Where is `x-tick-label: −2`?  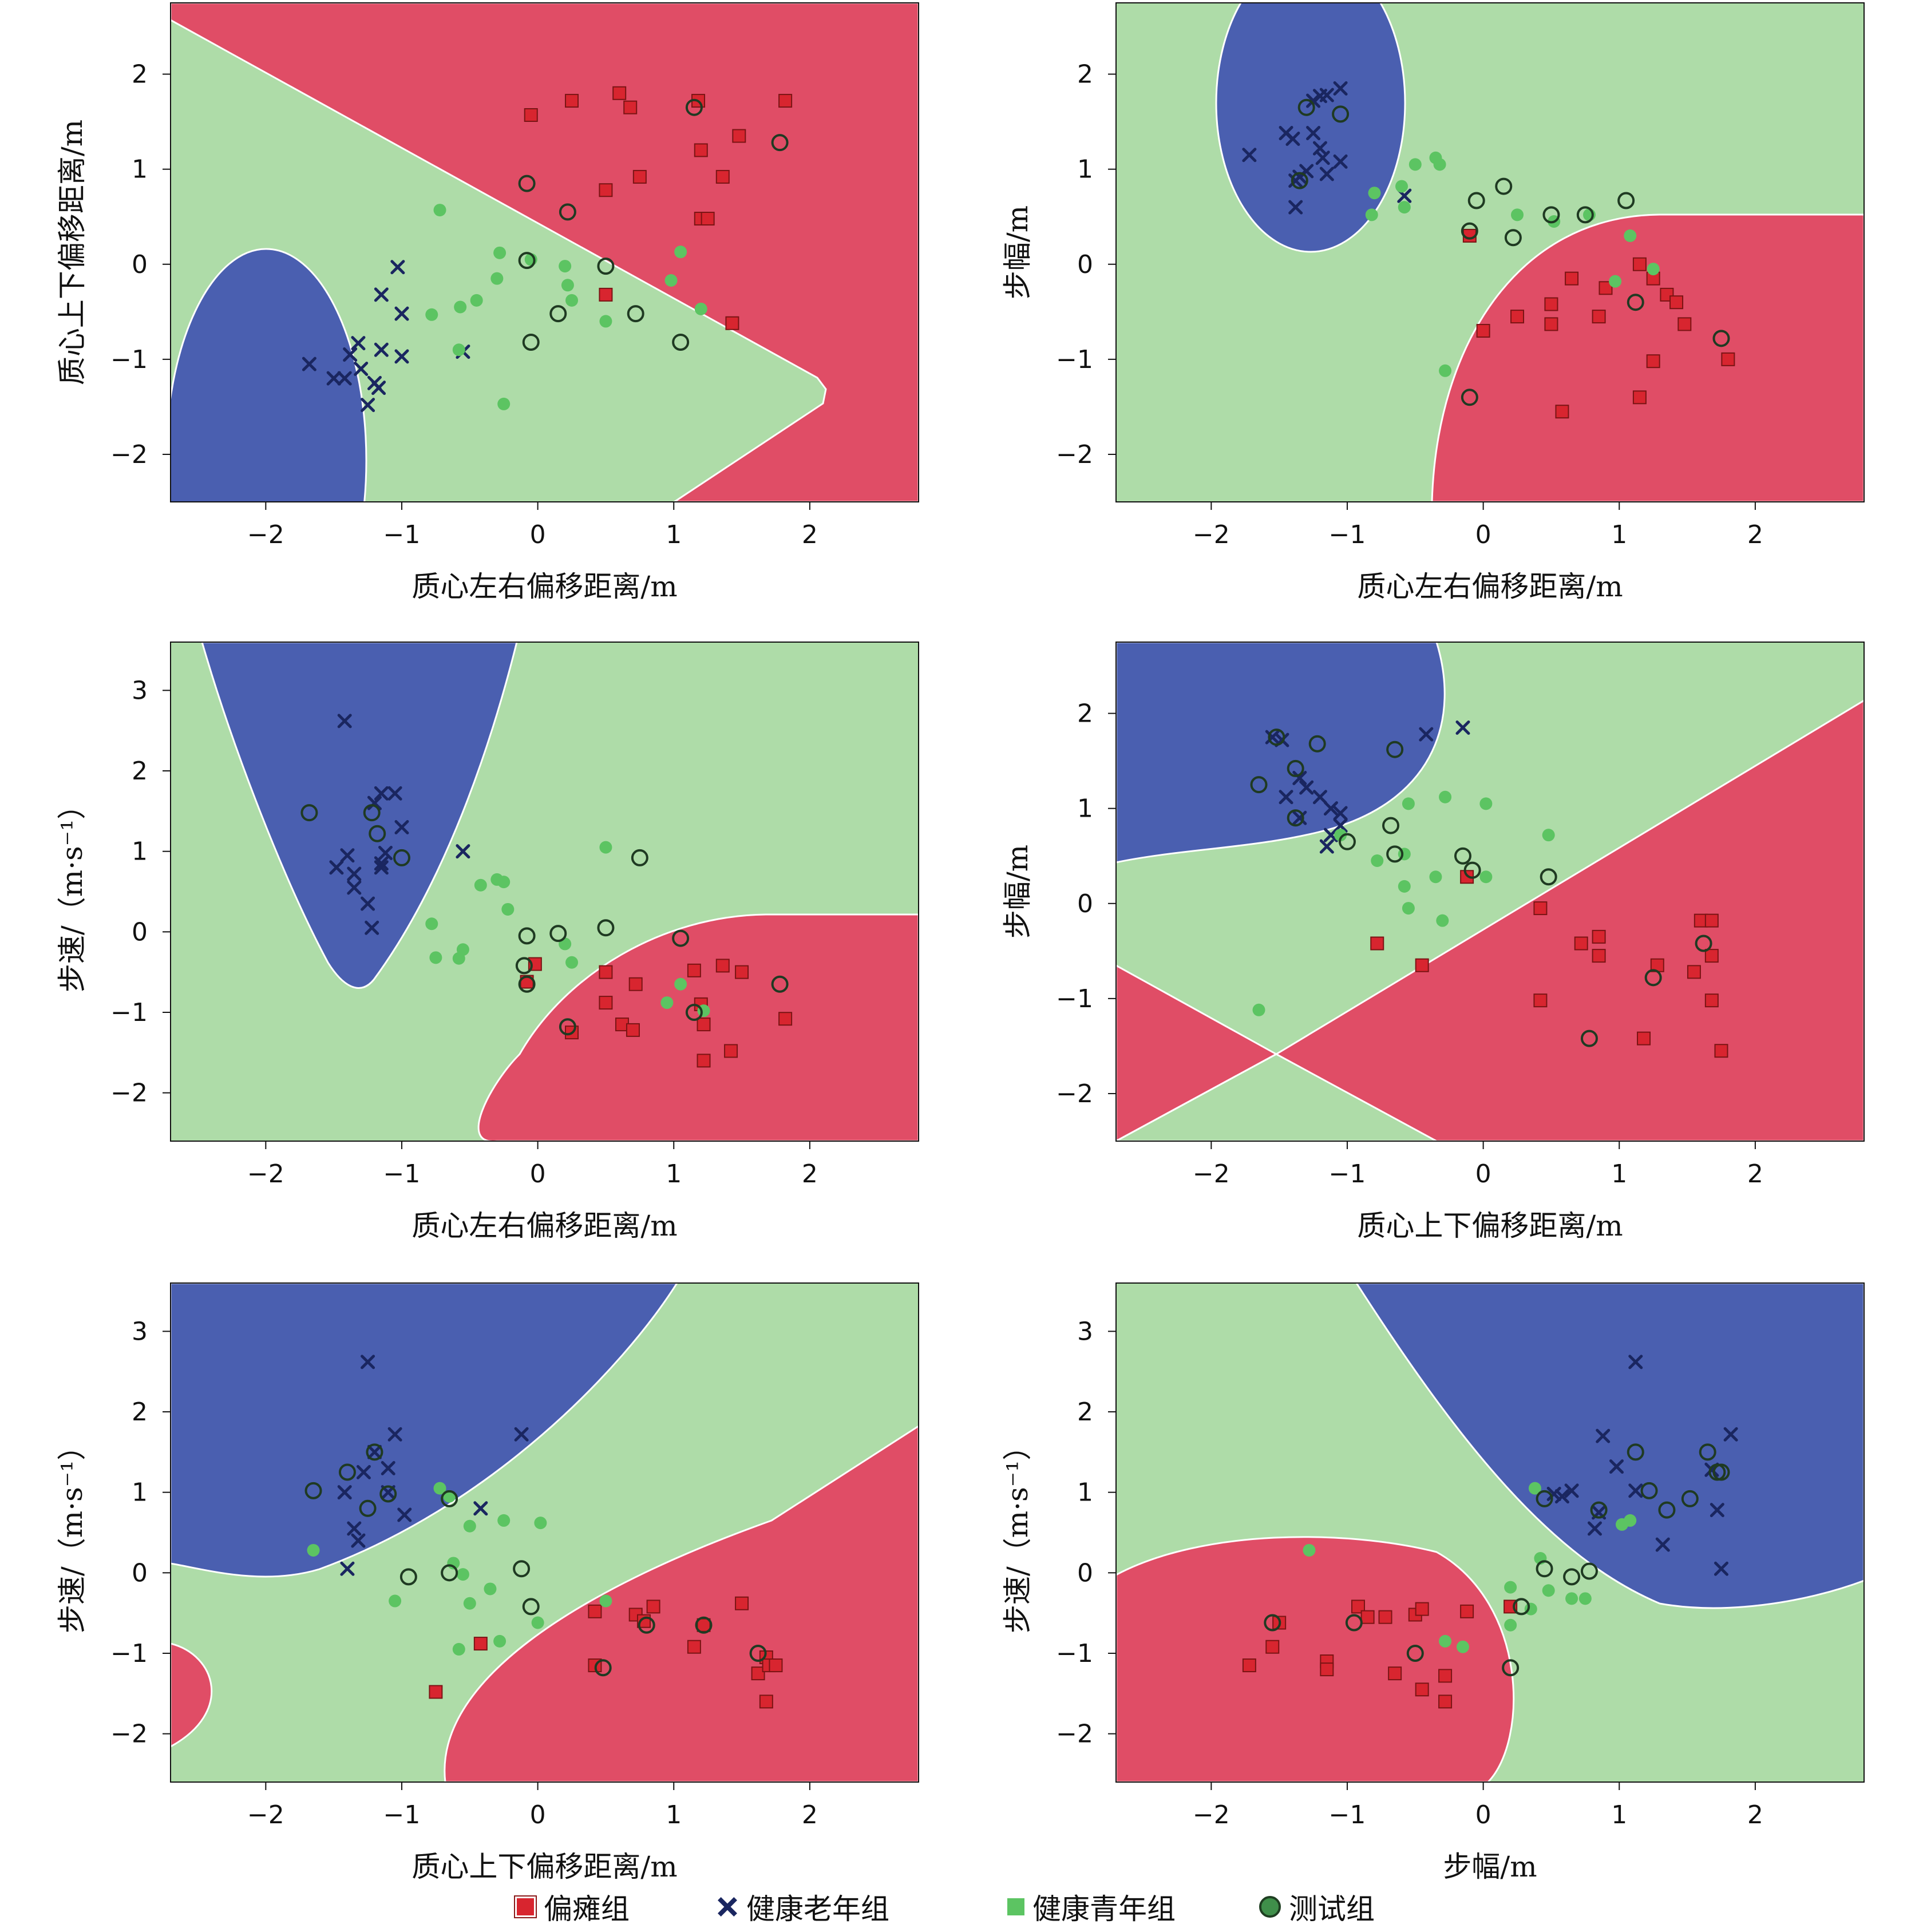 x-tick-label: −2 is located at coordinates (265, 1174).